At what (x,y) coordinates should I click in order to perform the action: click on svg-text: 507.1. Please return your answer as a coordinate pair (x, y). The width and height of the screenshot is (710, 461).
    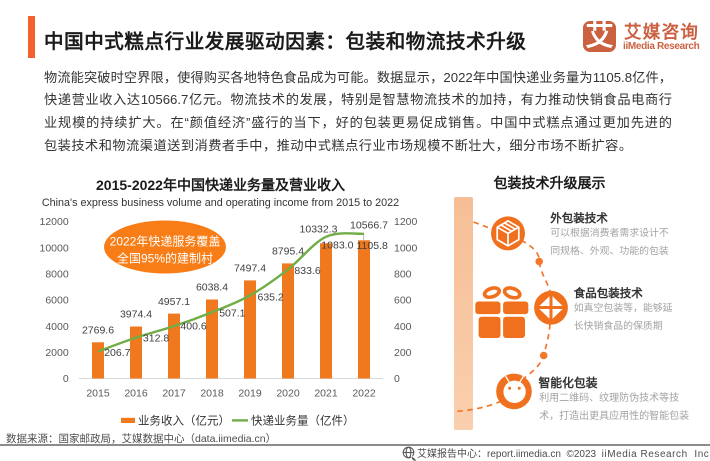
    Looking at the image, I should click on (232, 313).